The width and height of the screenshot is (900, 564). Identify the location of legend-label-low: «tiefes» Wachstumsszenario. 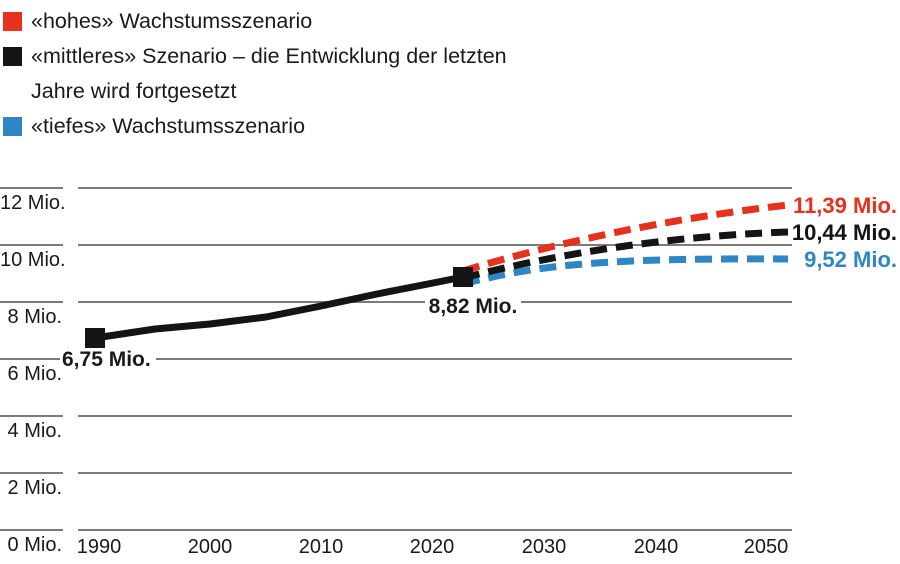
(168, 126).